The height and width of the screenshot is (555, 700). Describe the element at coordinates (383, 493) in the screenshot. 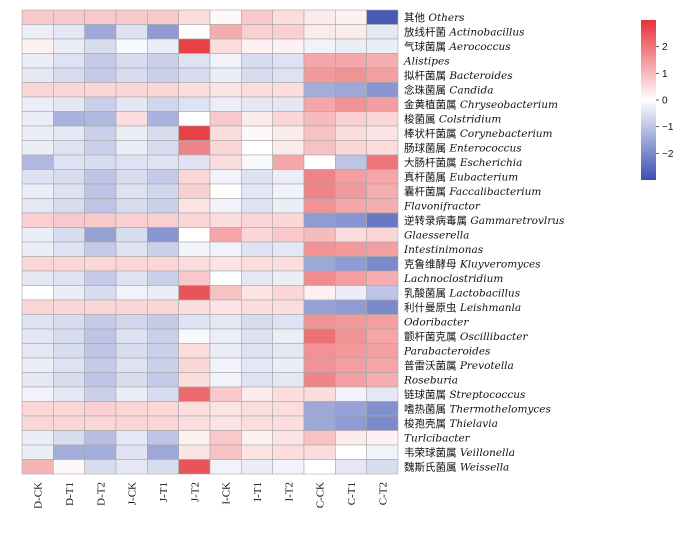

I see `column-label: C-T2` at that location.